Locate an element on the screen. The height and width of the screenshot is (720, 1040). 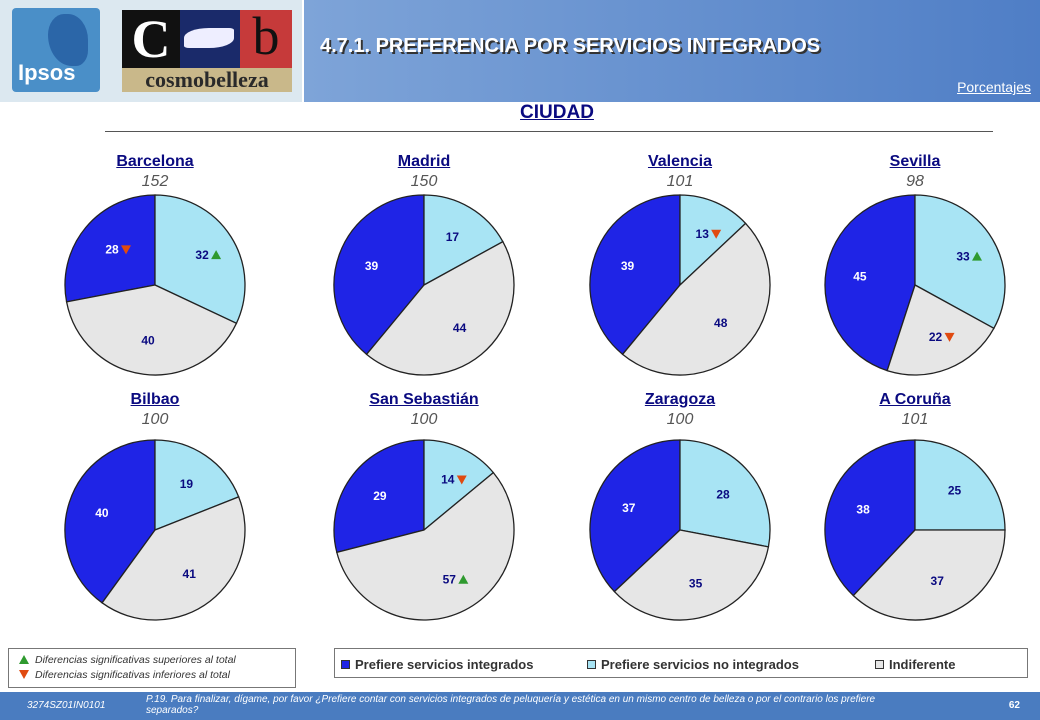
city-header-valencia: Valencia 101 is located at coordinates (680, 172).